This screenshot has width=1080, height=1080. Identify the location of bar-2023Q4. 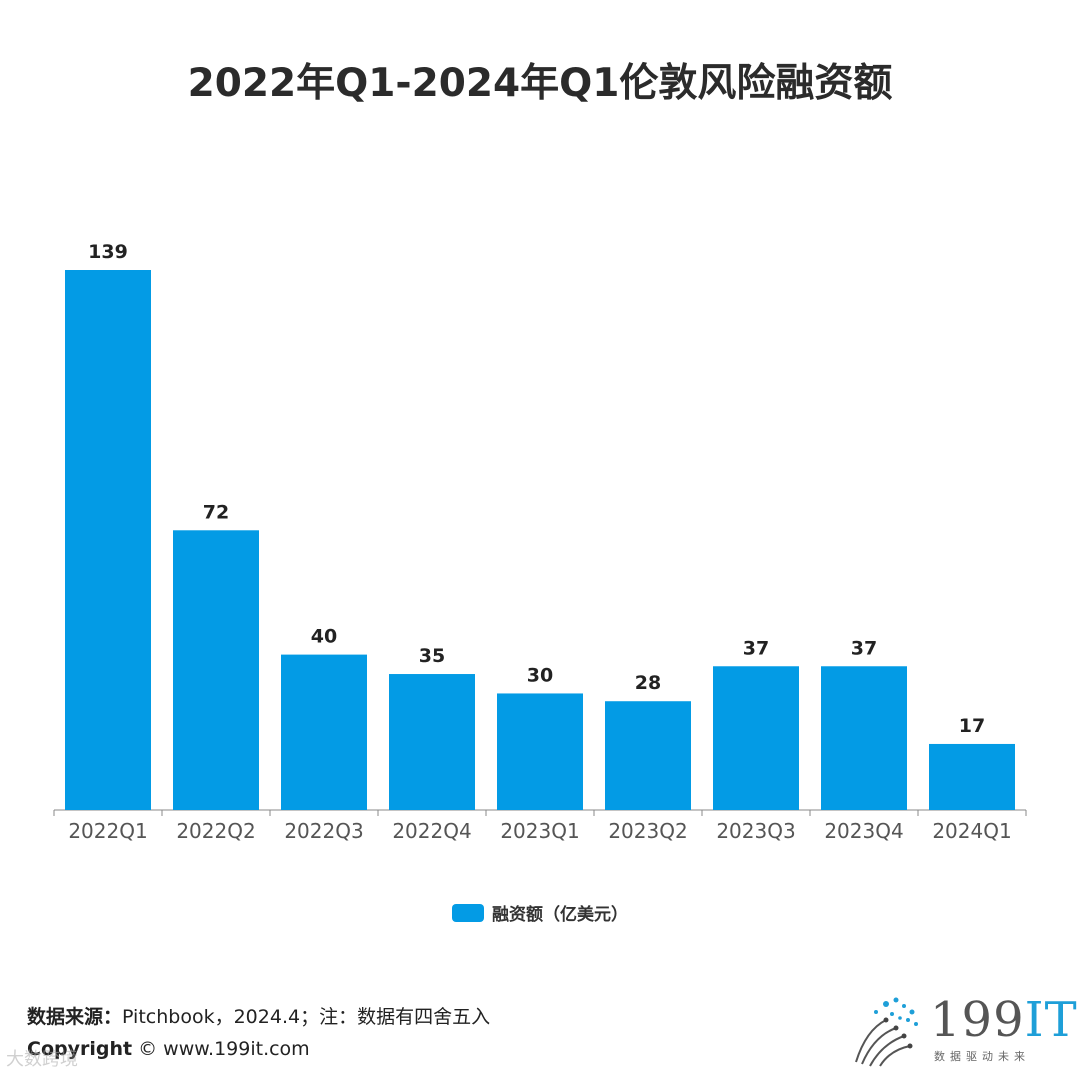
(864, 738).